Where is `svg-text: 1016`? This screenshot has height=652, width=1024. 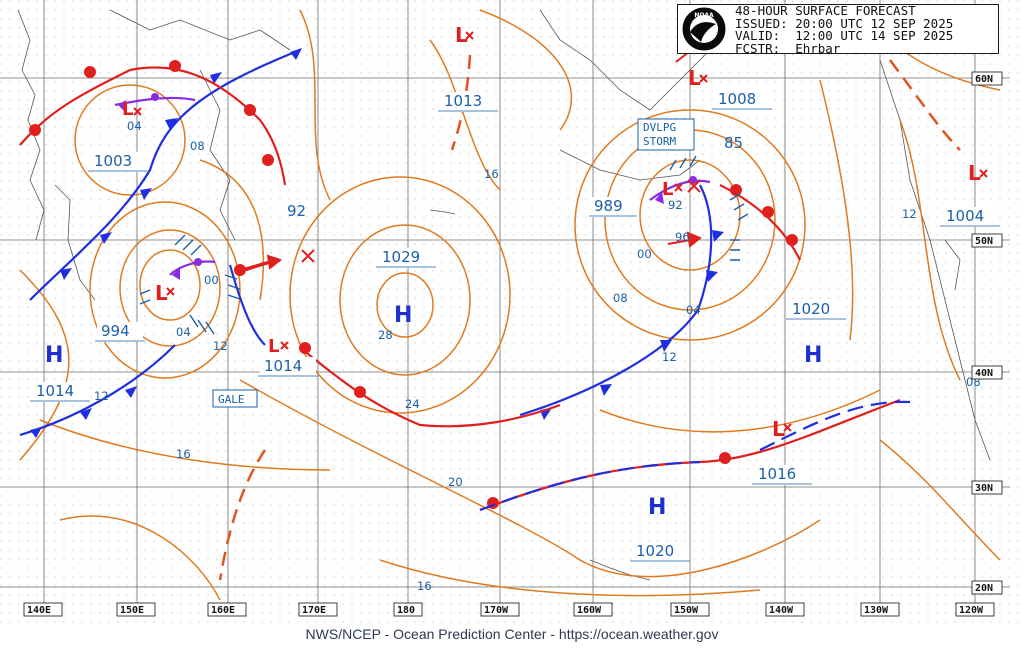
svg-text: 1016 is located at coordinates (777, 474).